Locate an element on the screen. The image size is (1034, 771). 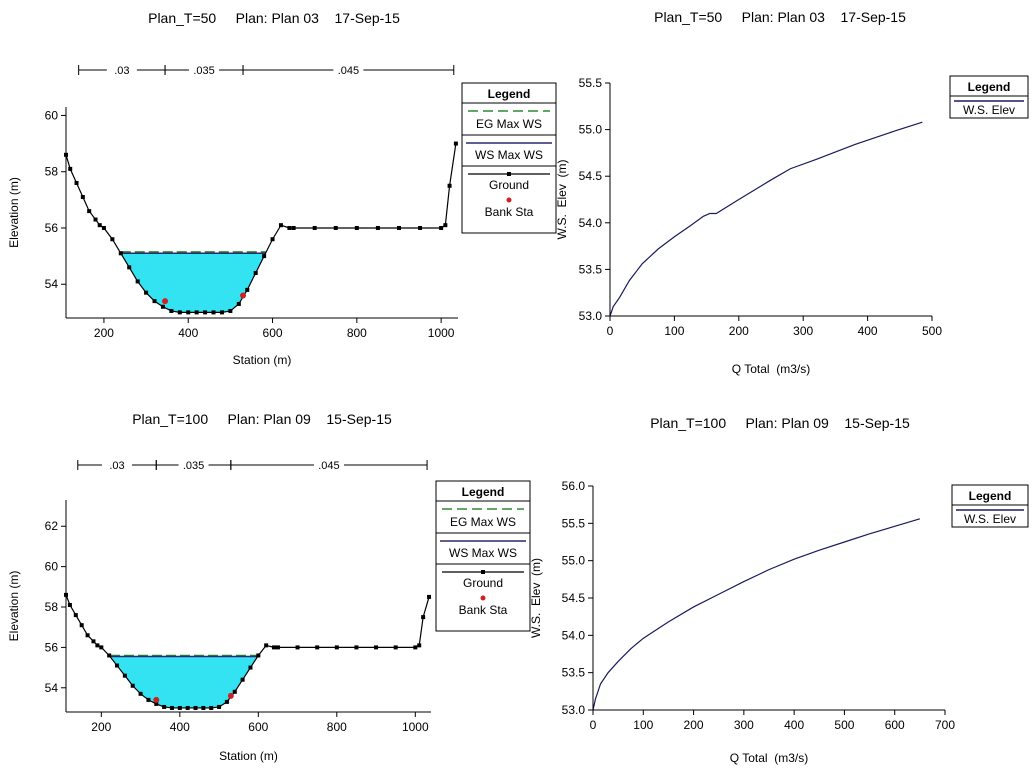
y-tick-label: 56 is located at coordinates (52, 647).